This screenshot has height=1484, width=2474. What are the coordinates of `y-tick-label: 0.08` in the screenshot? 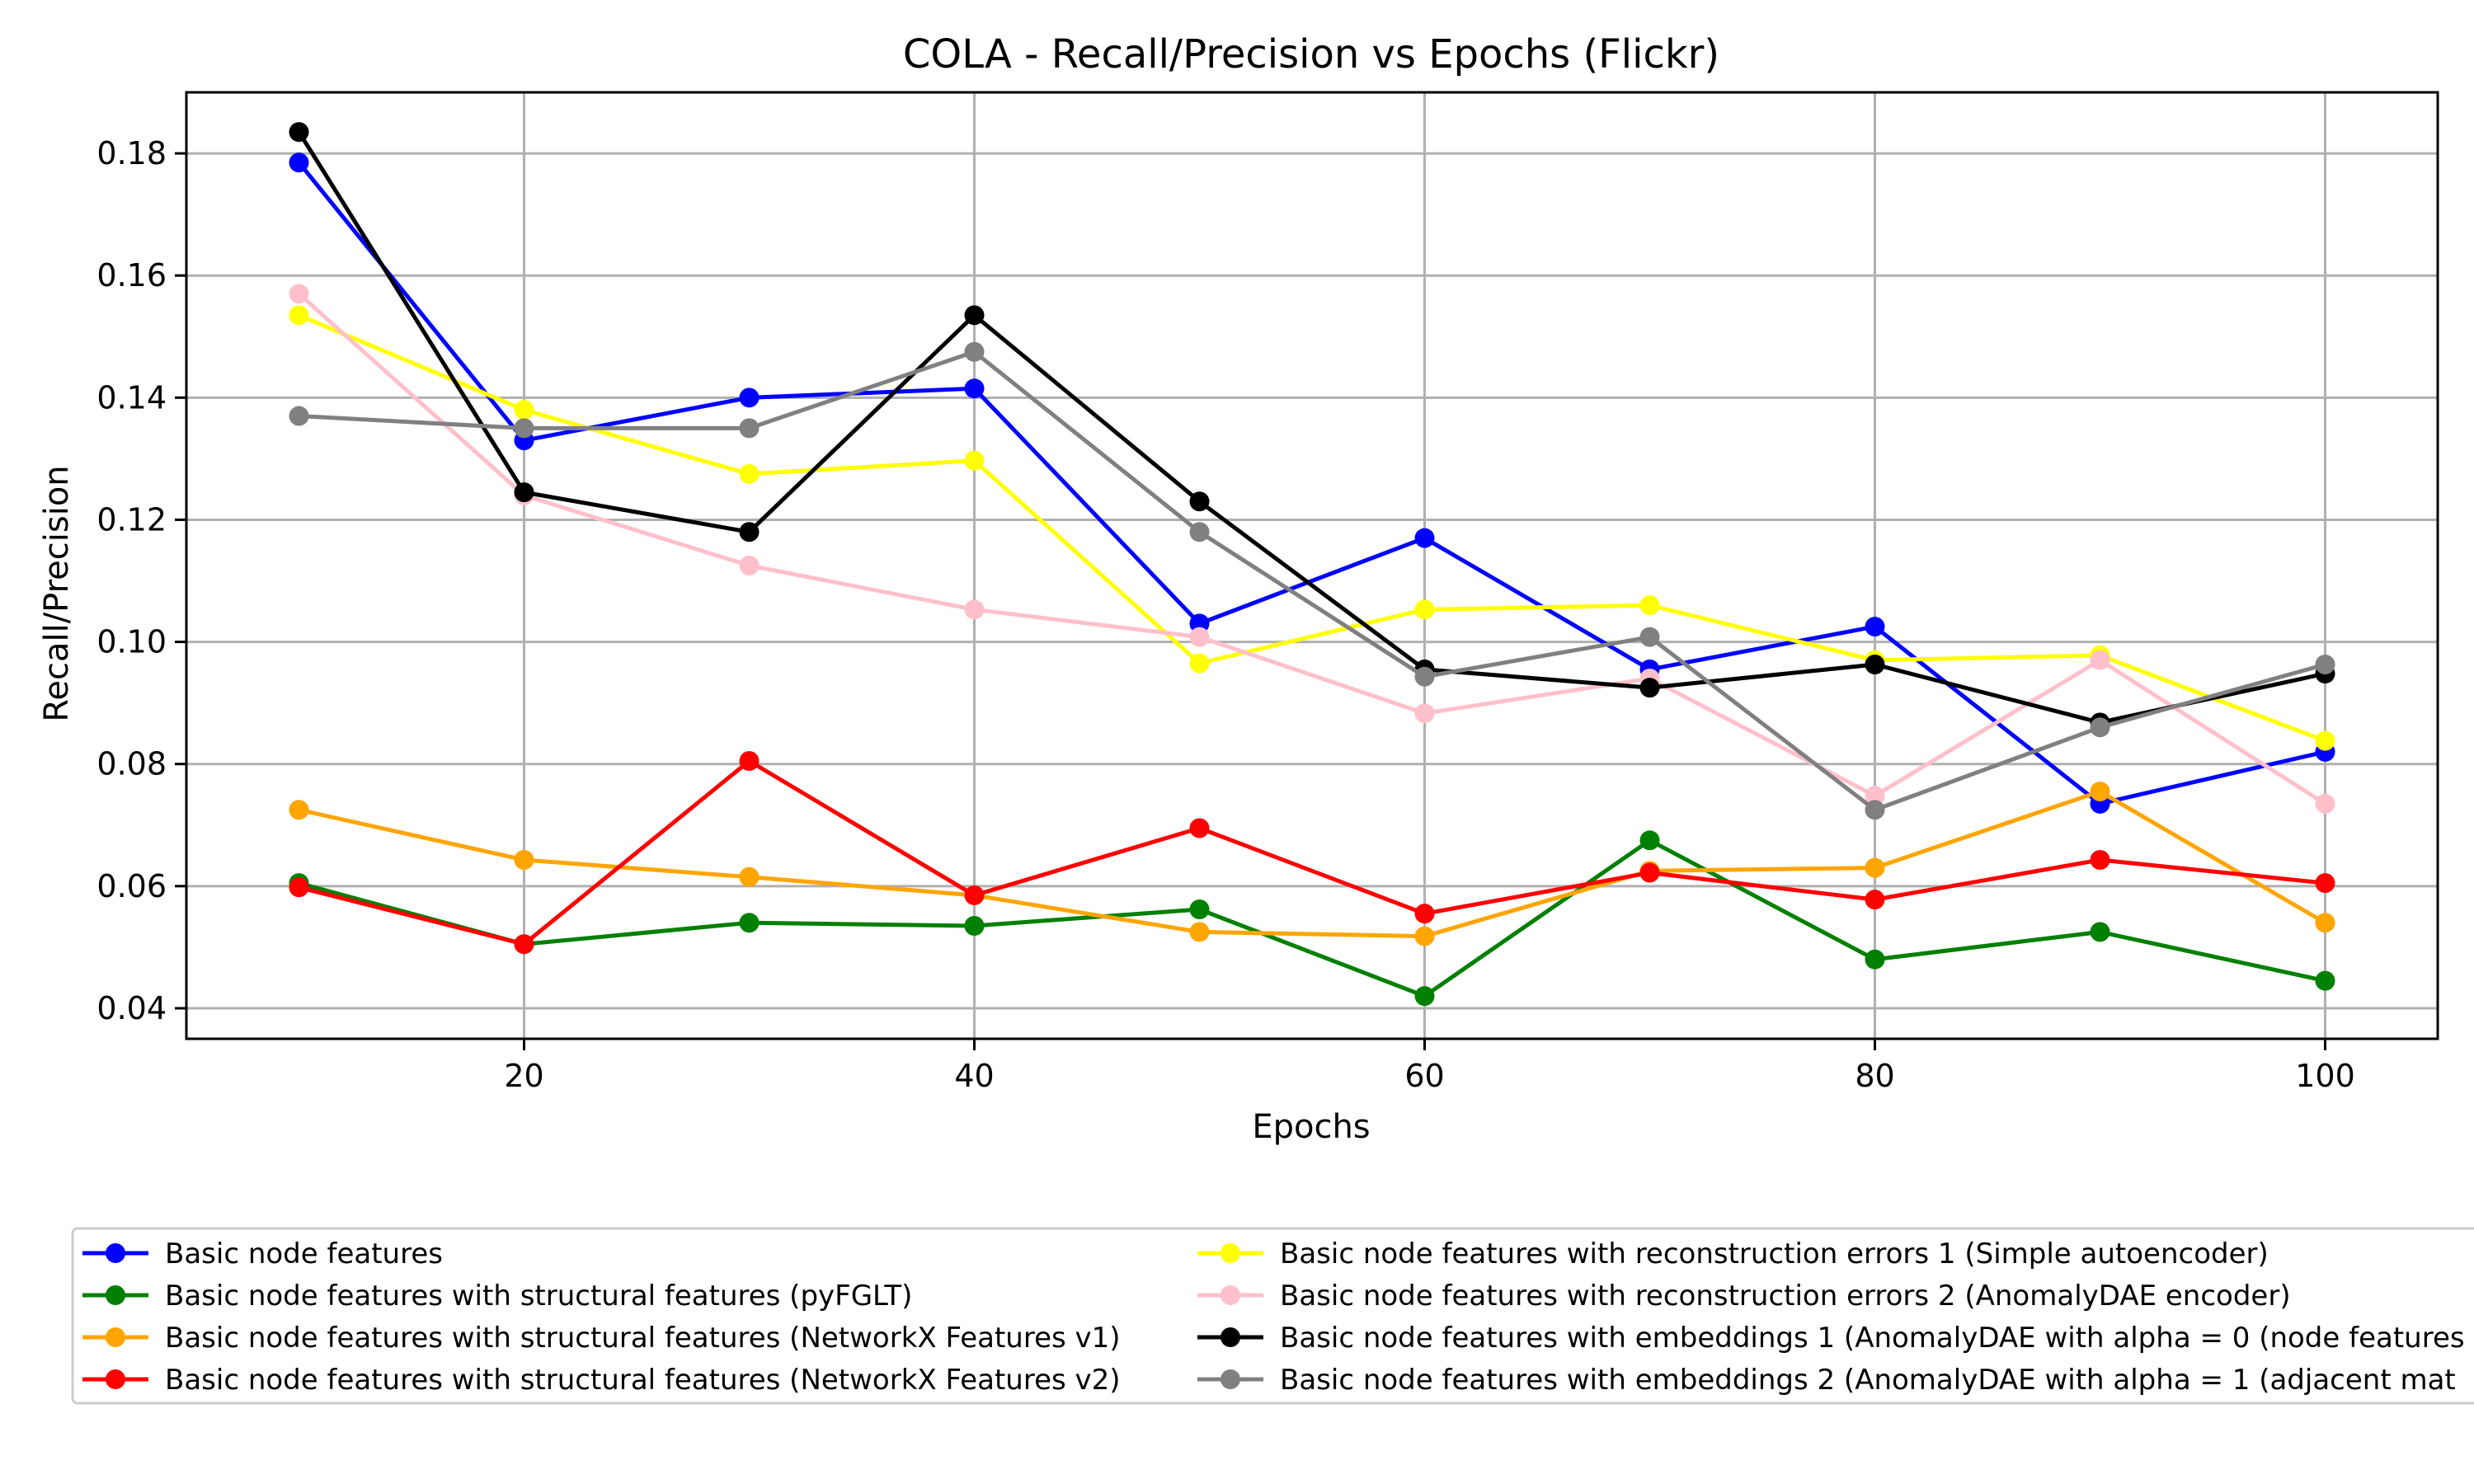 It's located at (131, 764).